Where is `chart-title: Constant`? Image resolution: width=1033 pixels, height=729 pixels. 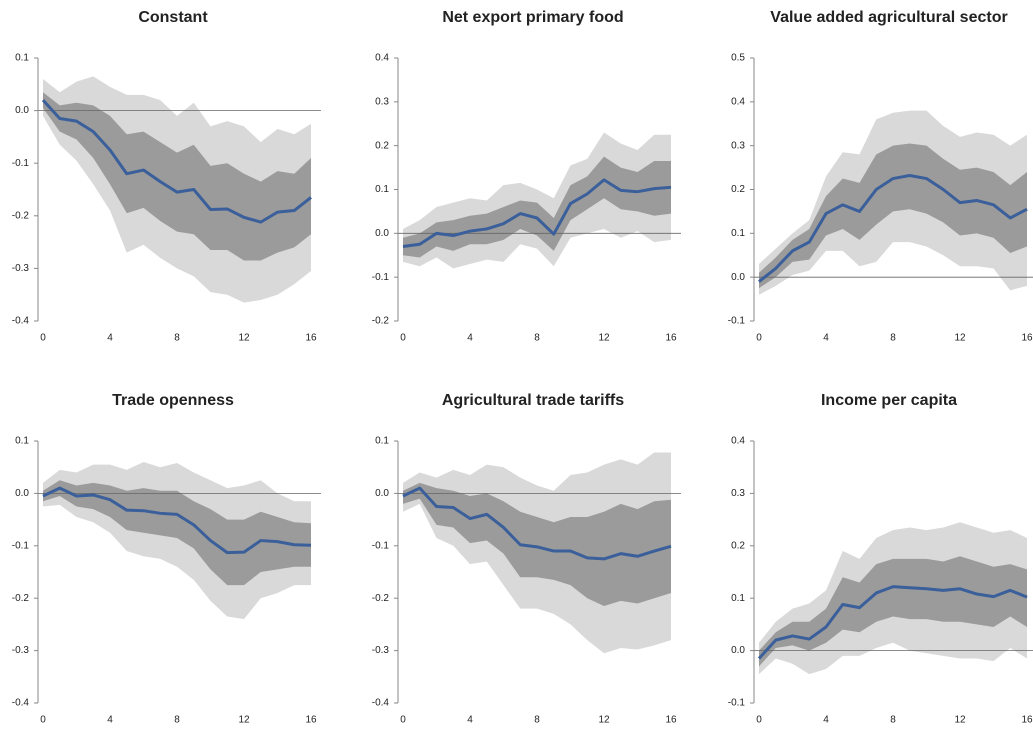 chart-title: Constant is located at coordinates (173, 17).